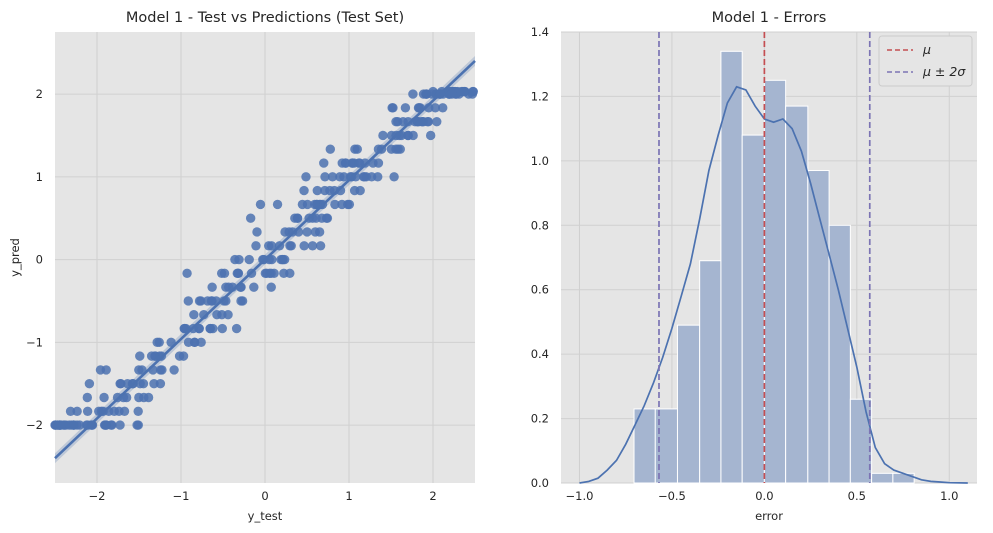  Describe the element at coordinates (348, 496) in the screenshot. I see `x-tick-label: 1` at that location.